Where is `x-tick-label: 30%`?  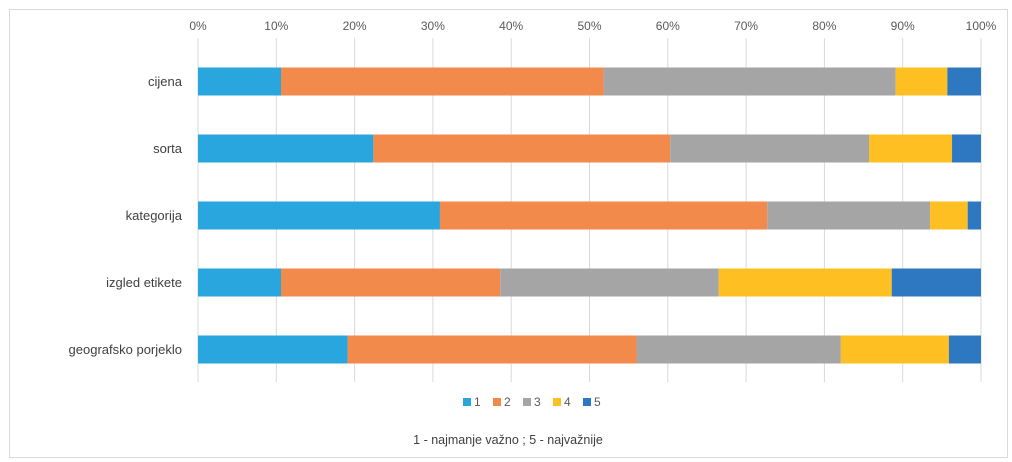
x-tick-label: 30% is located at coordinates (433, 26).